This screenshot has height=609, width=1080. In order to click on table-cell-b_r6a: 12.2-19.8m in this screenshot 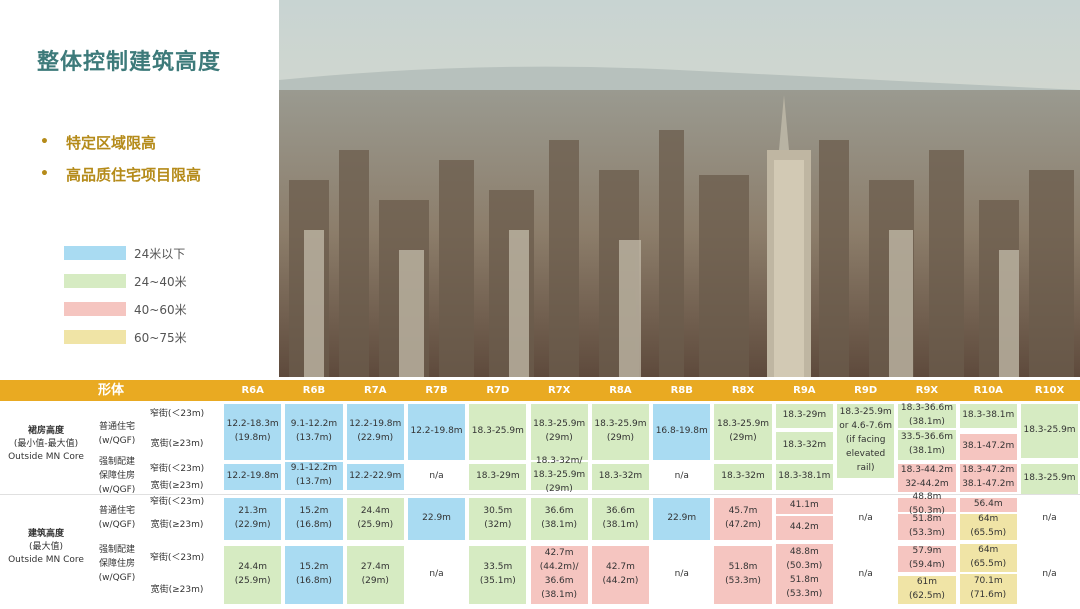, I will do `click(253, 477)`.